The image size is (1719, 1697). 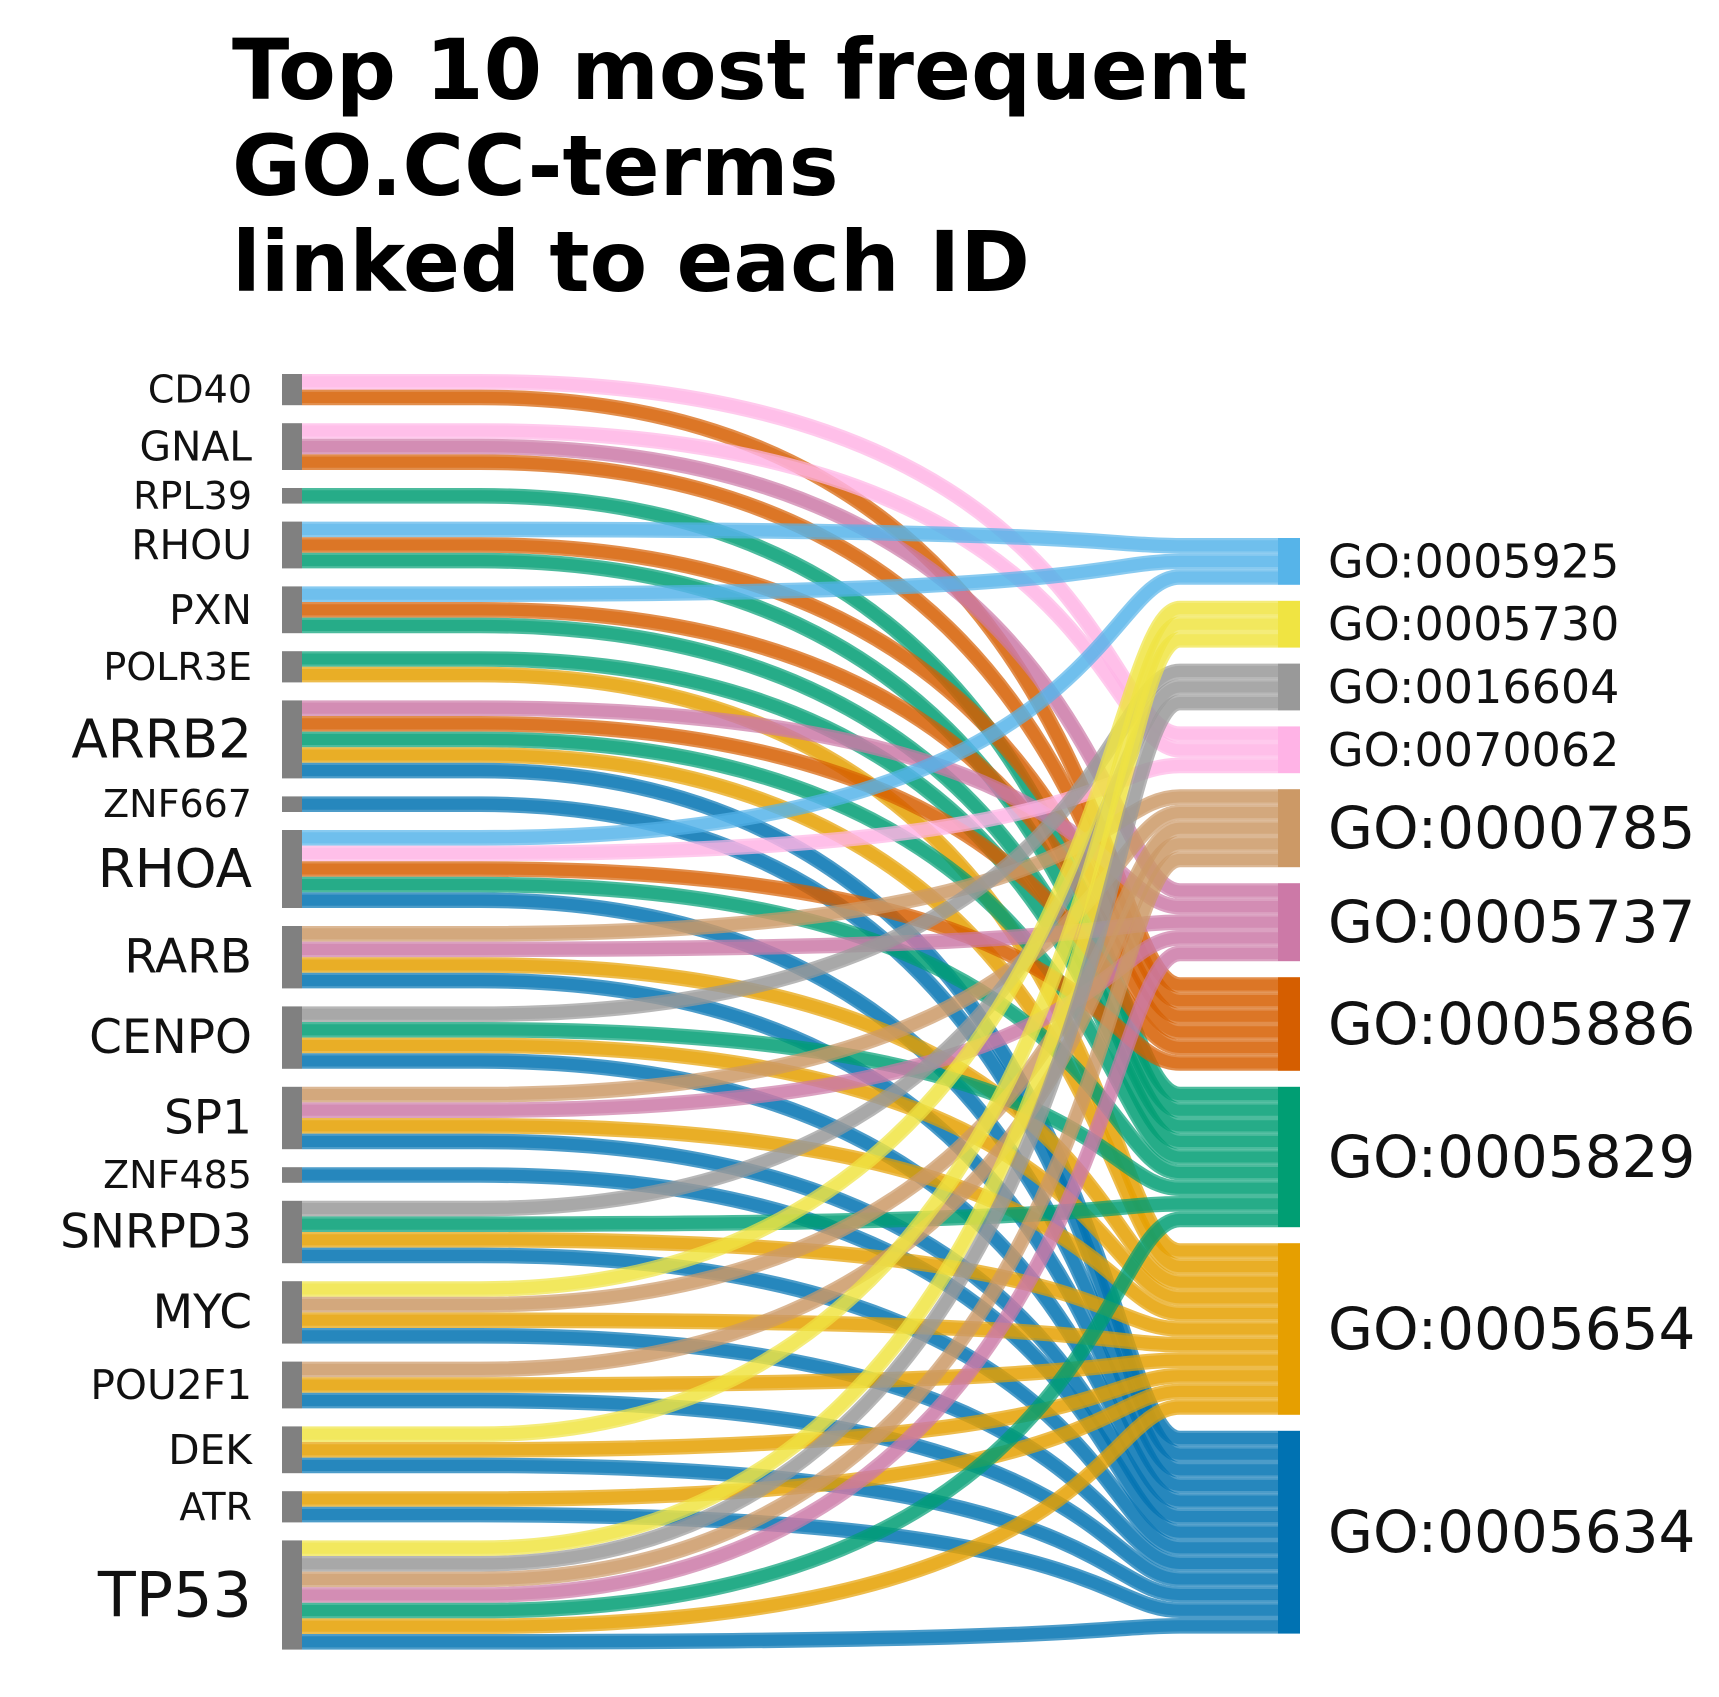 What do you see at coordinates (1473, 687) in the screenshot?
I see `go-label-go-0016604: GO:0016604` at bounding box center [1473, 687].